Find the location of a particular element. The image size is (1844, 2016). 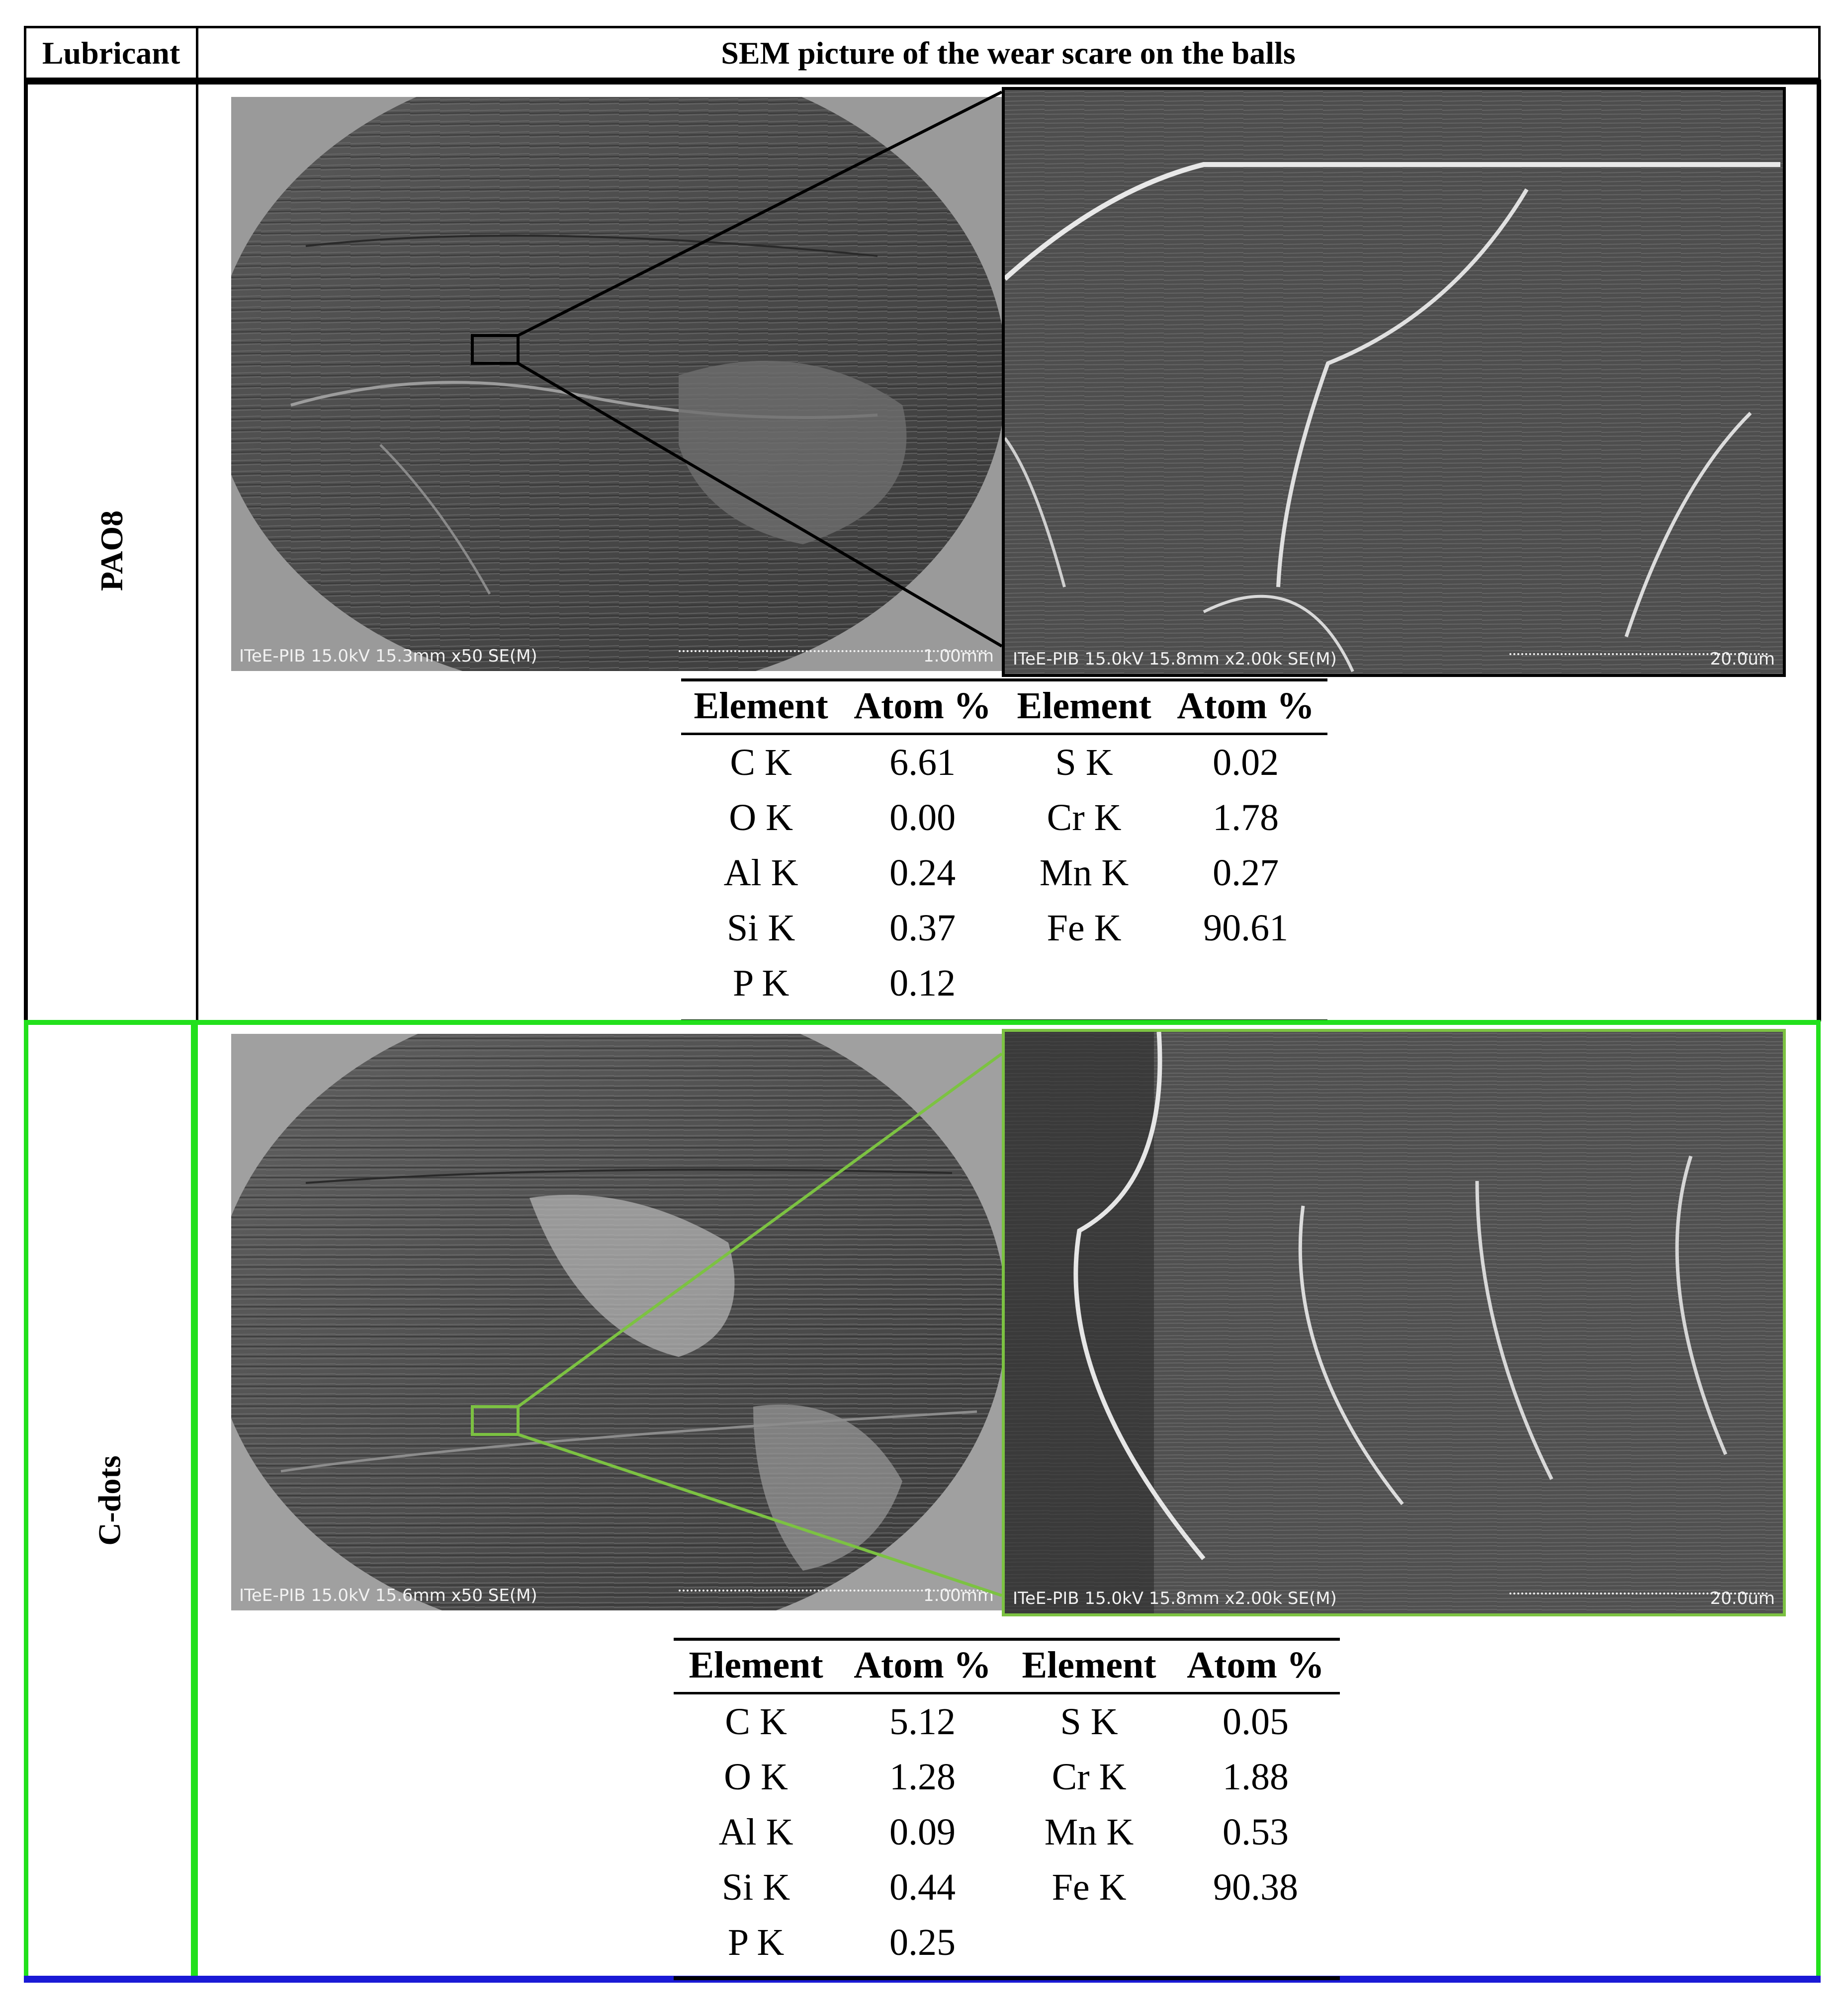

table-row: Si K 0.44 Fe K 90.38 is located at coordinates (1010, 1887).